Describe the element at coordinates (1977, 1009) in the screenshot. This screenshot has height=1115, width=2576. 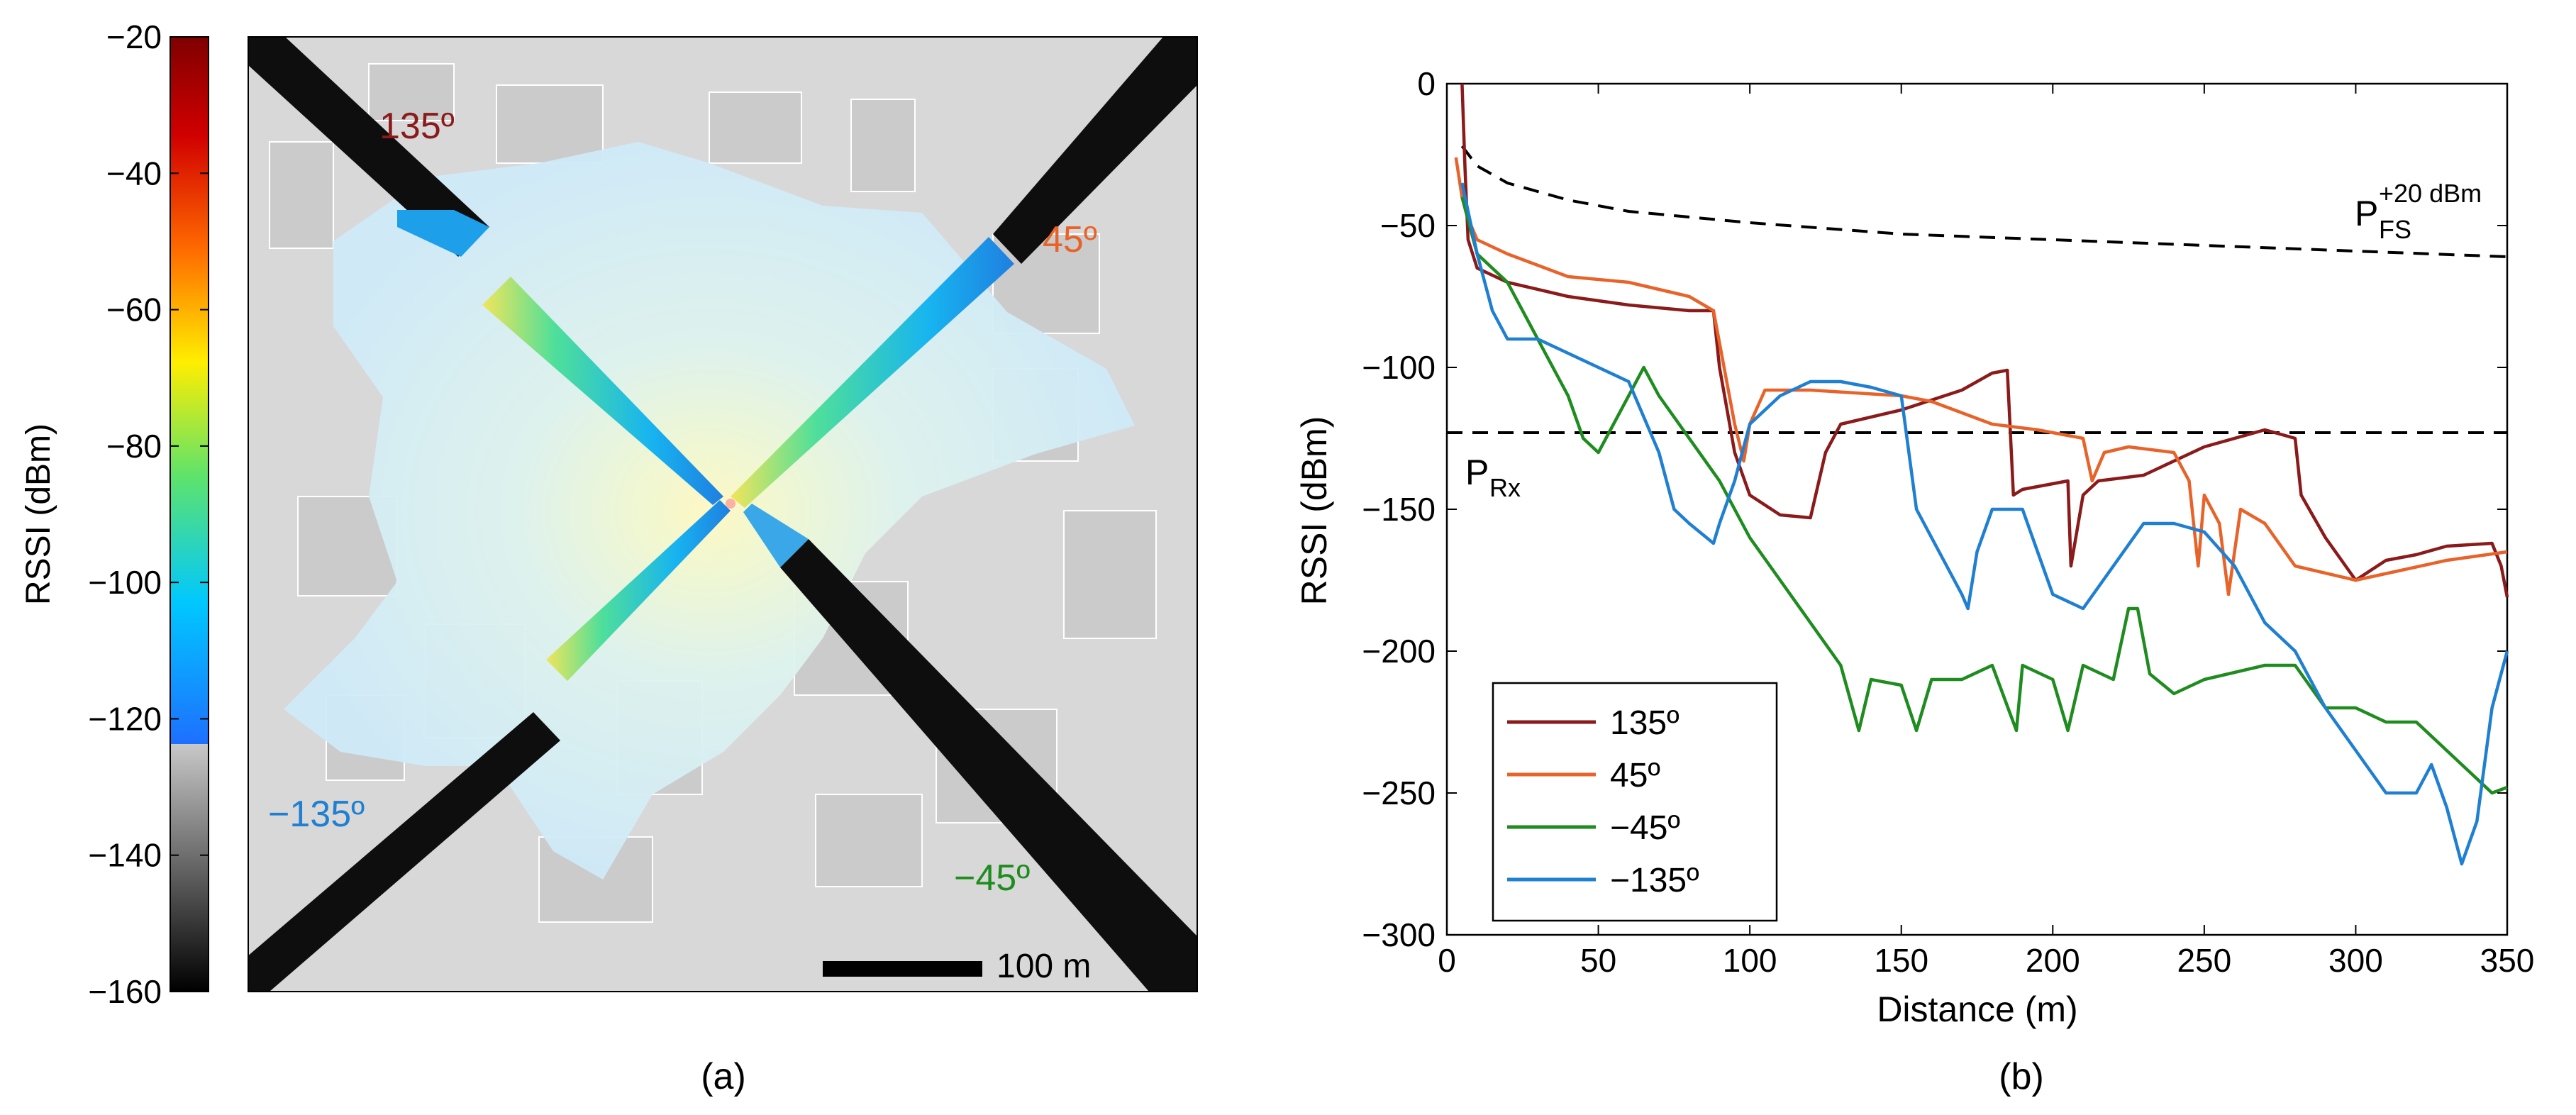
I see `x-axis-label: Distance (m)` at that location.